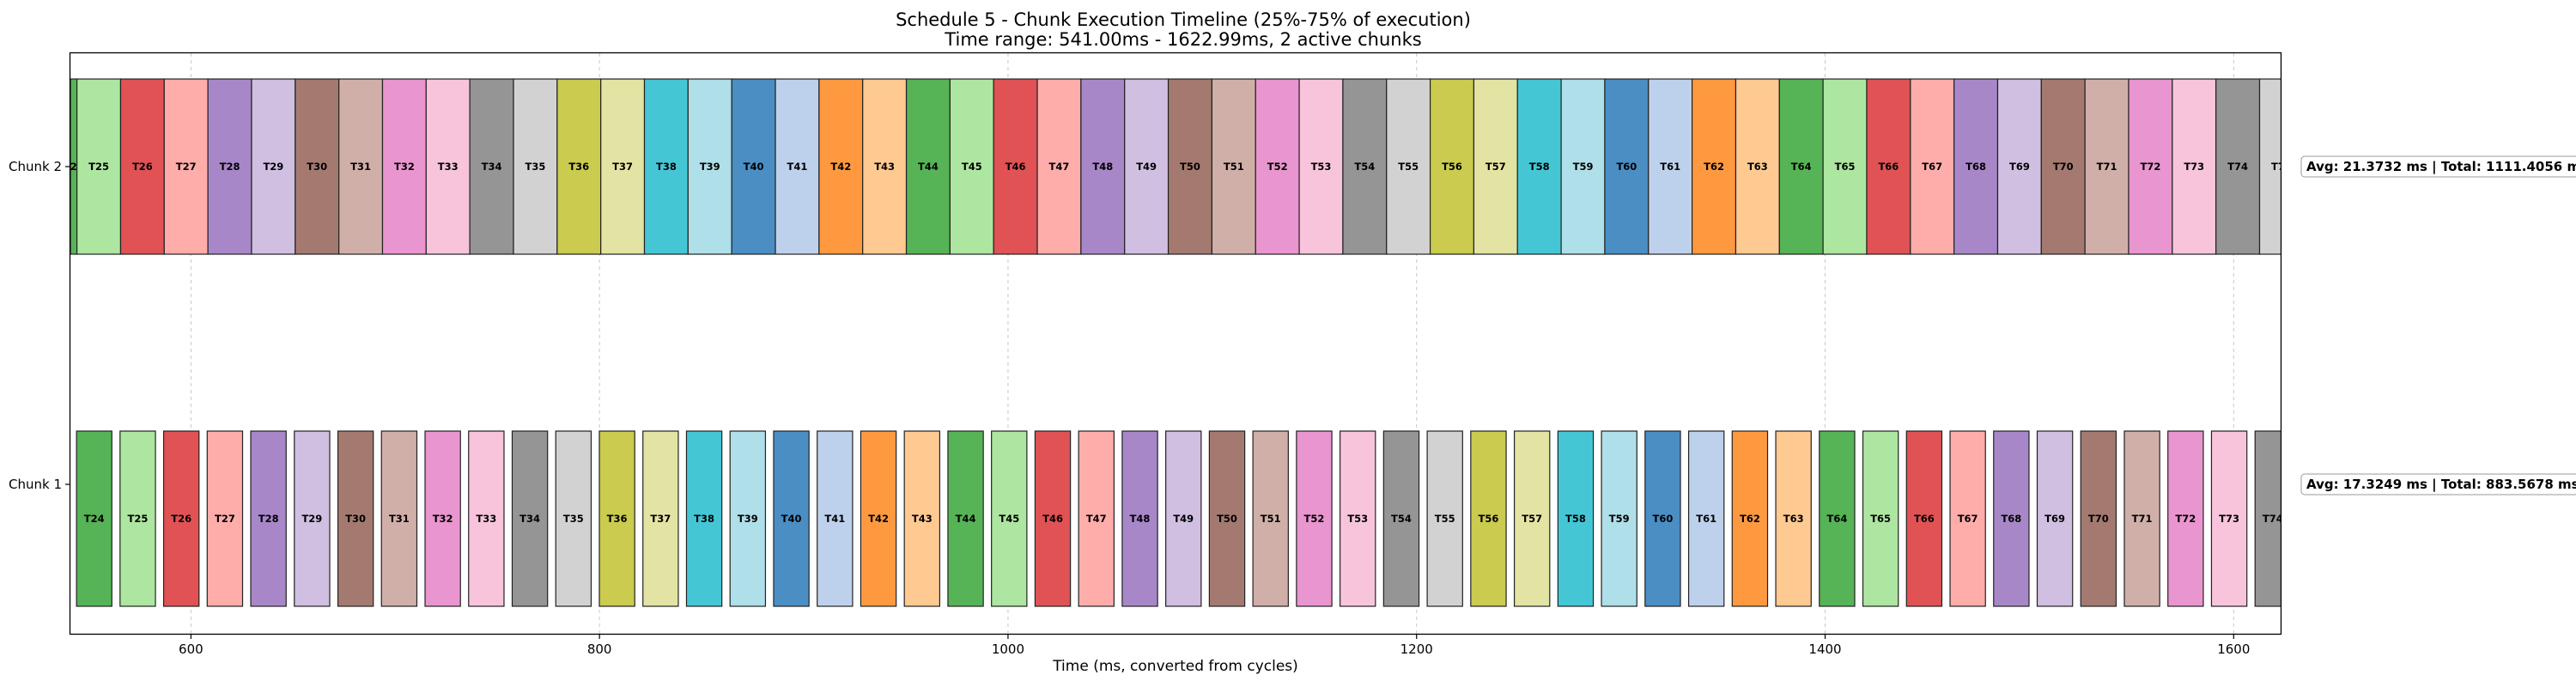 This screenshot has width=2576, height=687. What do you see at coordinates (1975, 167) in the screenshot?
I see `task-label: T68` at bounding box center [1975, 167].